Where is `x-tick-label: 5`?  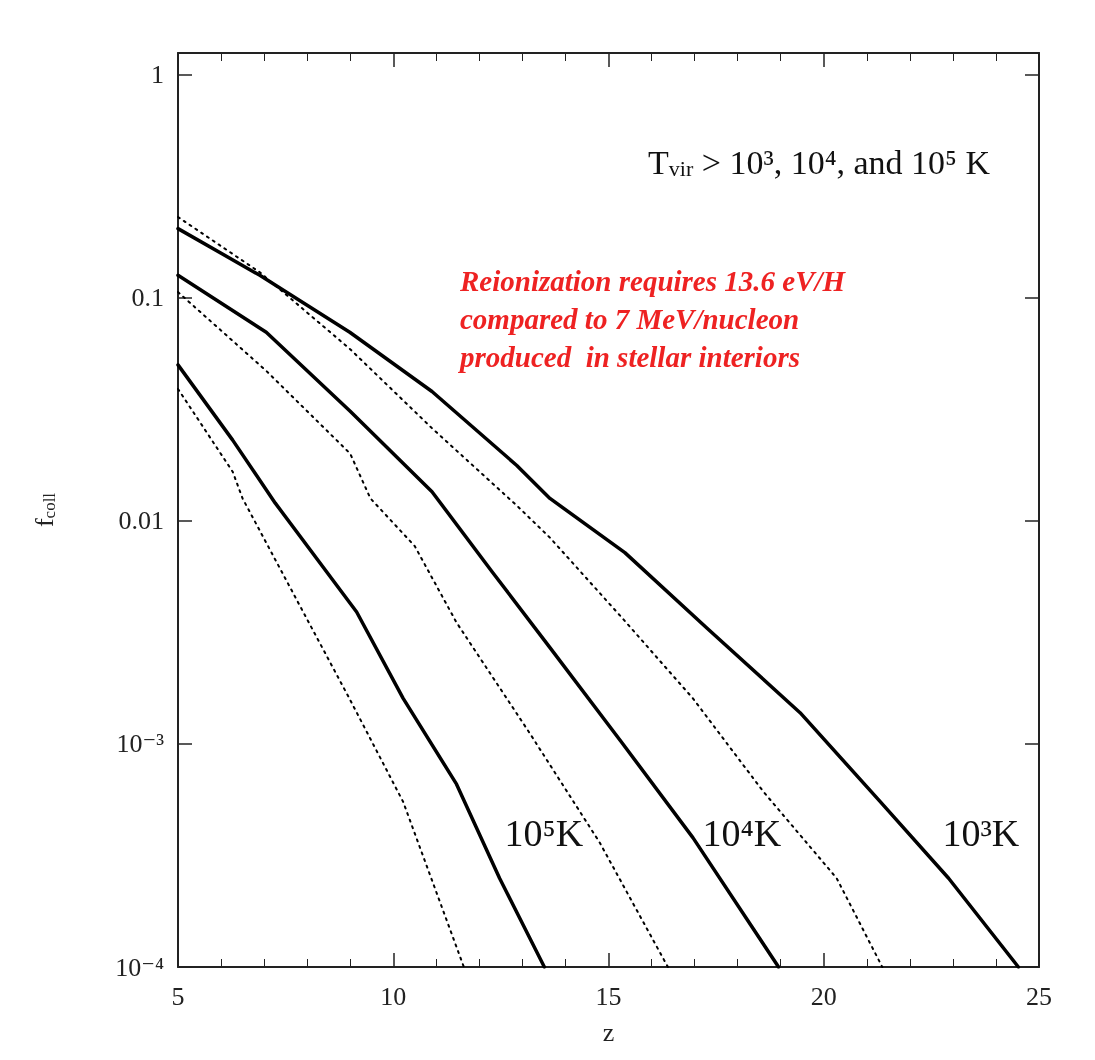
x-tick-label: 5 is located at coordinates (178, 996).